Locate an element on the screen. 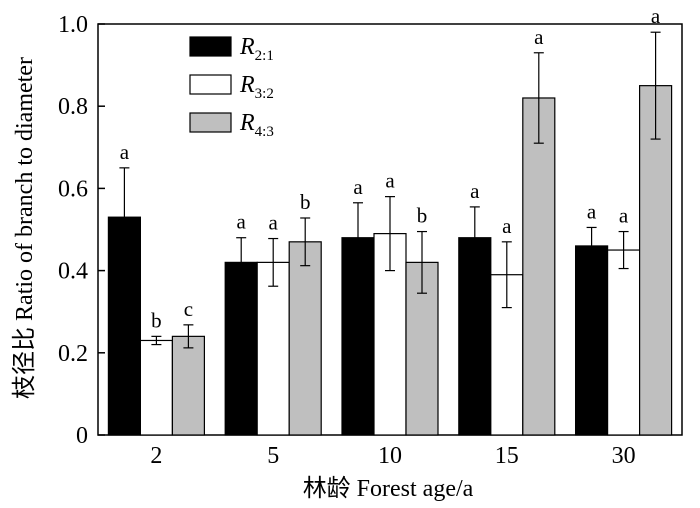 This screenshot has height=508, width=700. y-tick-label: 1.0 is located at coordinates (73, 25).